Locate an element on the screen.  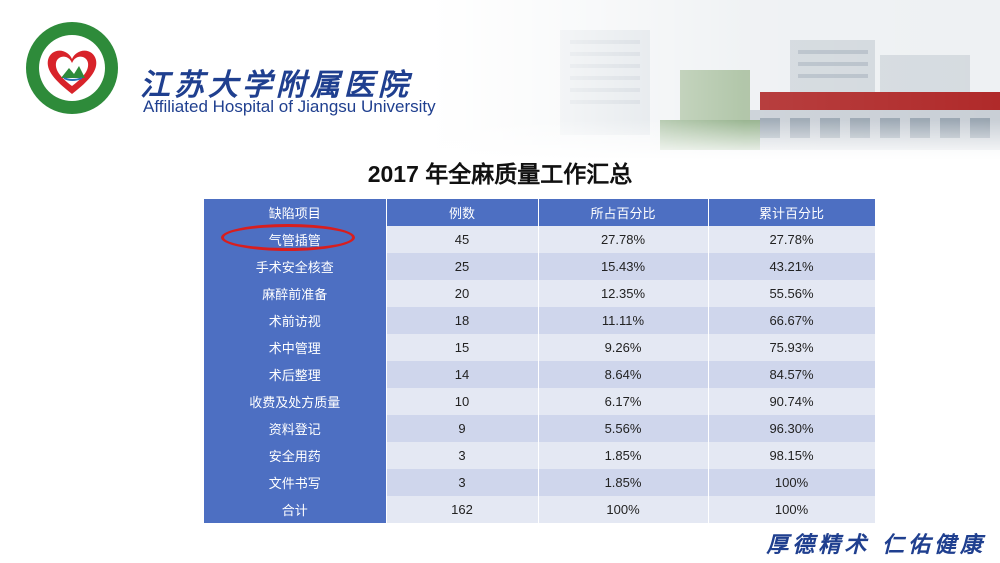
count-cell: 9 is located at coordinates (462, 428).